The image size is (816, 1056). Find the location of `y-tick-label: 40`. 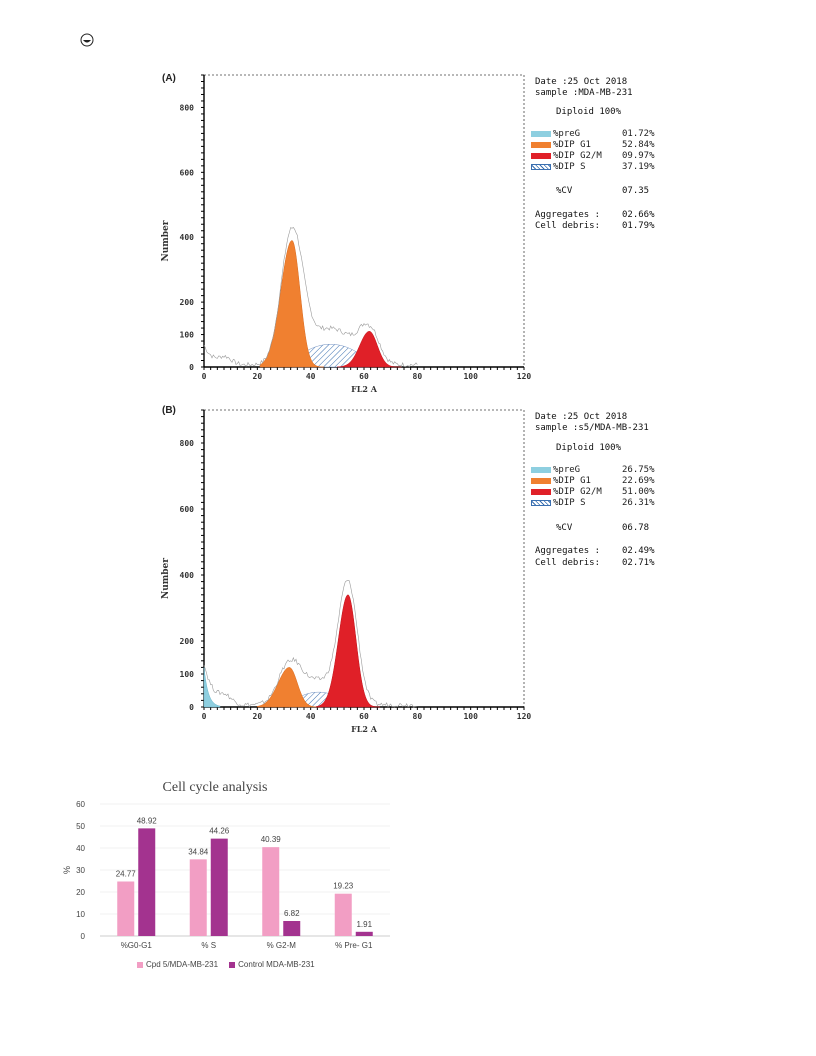

y-tick-label: 40 is located at coordinates (80, 848).